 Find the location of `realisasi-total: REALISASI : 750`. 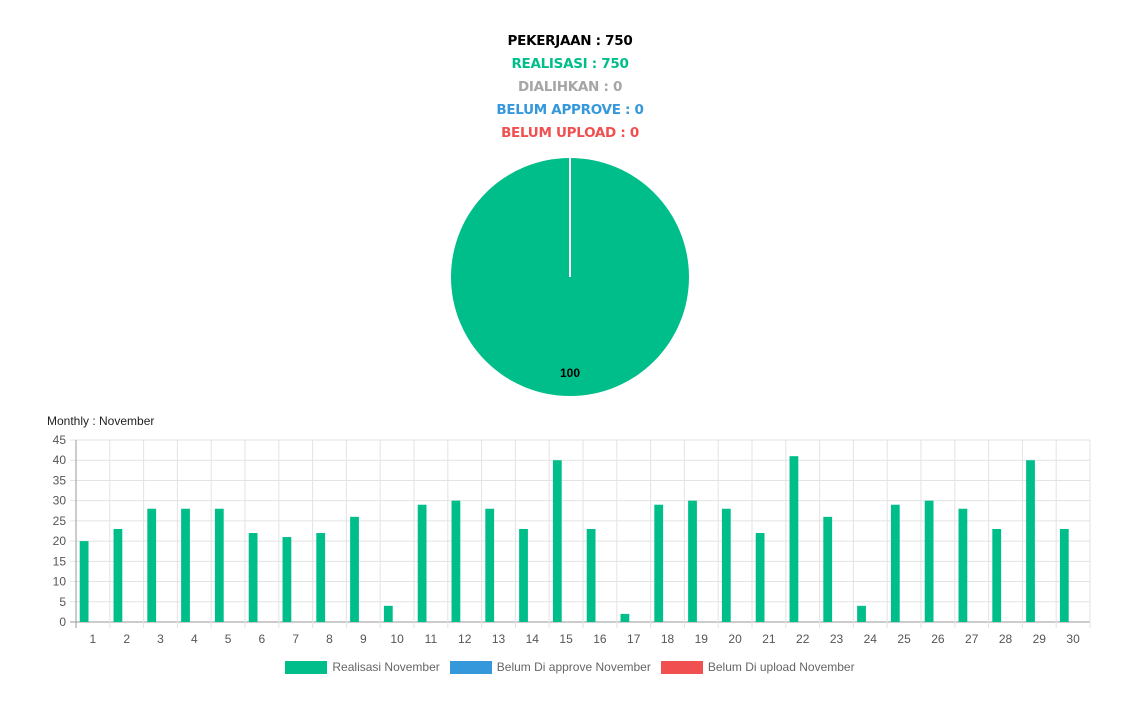

realisasi-total: REALISASI : 750 is located at coordinates (570, 64).